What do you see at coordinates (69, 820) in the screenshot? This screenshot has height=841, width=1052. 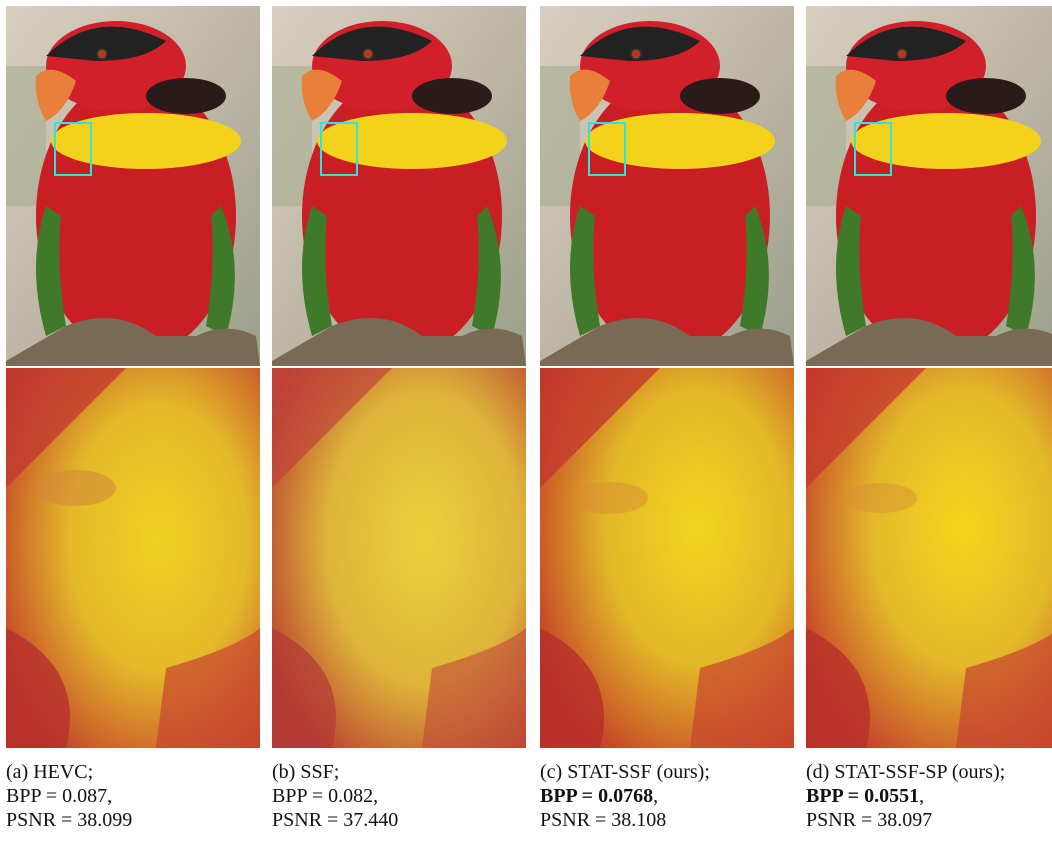 I see `caption-psnr: PSNR = 38.099` at bounding box center [69, 820].